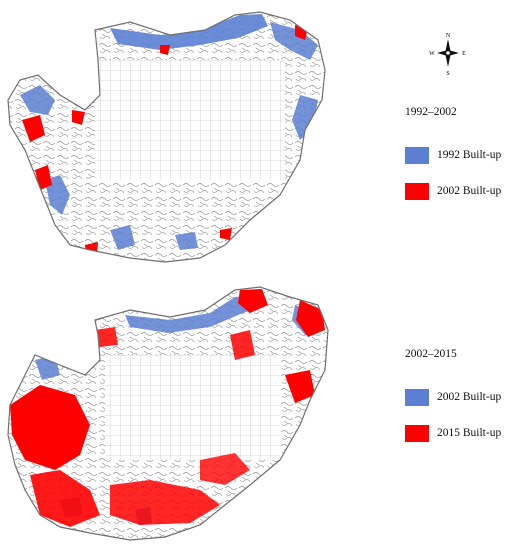 This screenshot has width=511, height=550. What do you see at coordinates (447, 73) in the screenshot?
I see `compass-south-label: S` at bounding box center [447, 73].